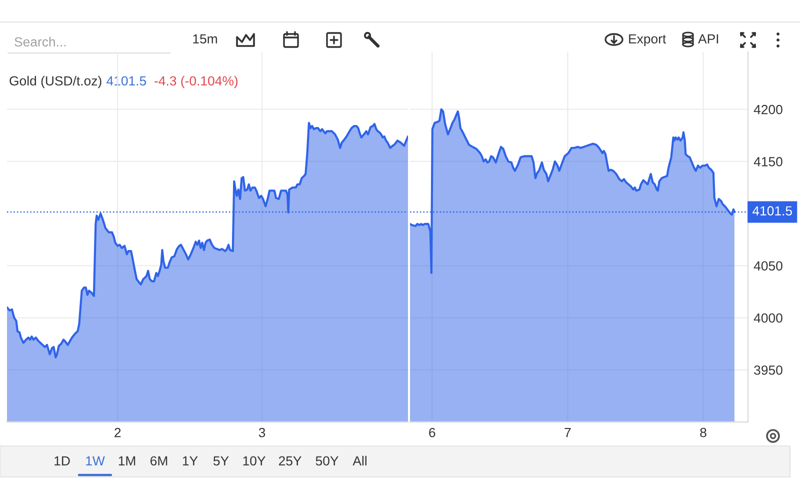 This screenshot has height=500, width=800. I want to click on text: Gold (USD/t.oz), so click(56, 82).